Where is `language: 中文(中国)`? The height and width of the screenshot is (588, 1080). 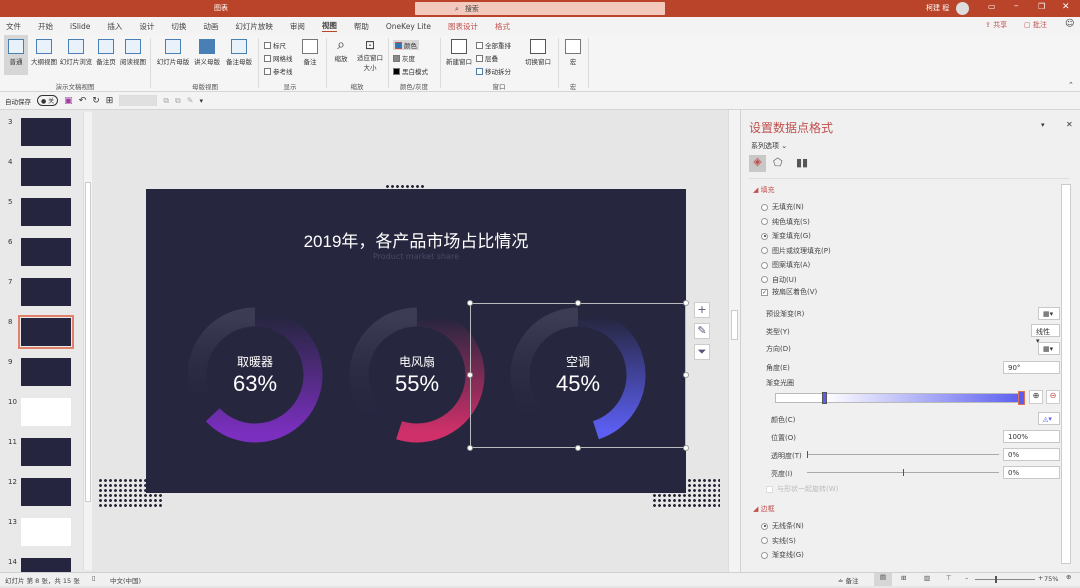
language: 中文(中国) is located at coordinates (126, 581).